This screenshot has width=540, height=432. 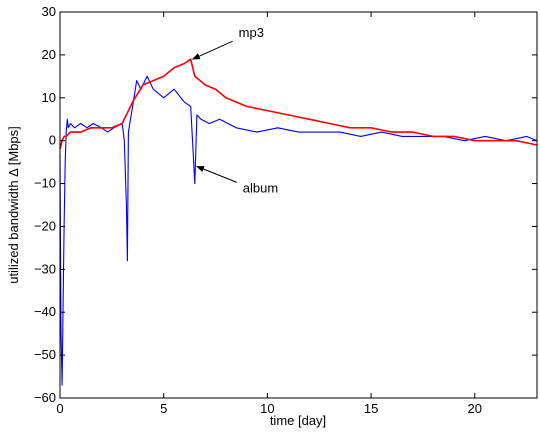 What do you see at coordinates (45, 225) in the screenshot?
I see `y-tick-label: −20` at bounding box center [45, 225].